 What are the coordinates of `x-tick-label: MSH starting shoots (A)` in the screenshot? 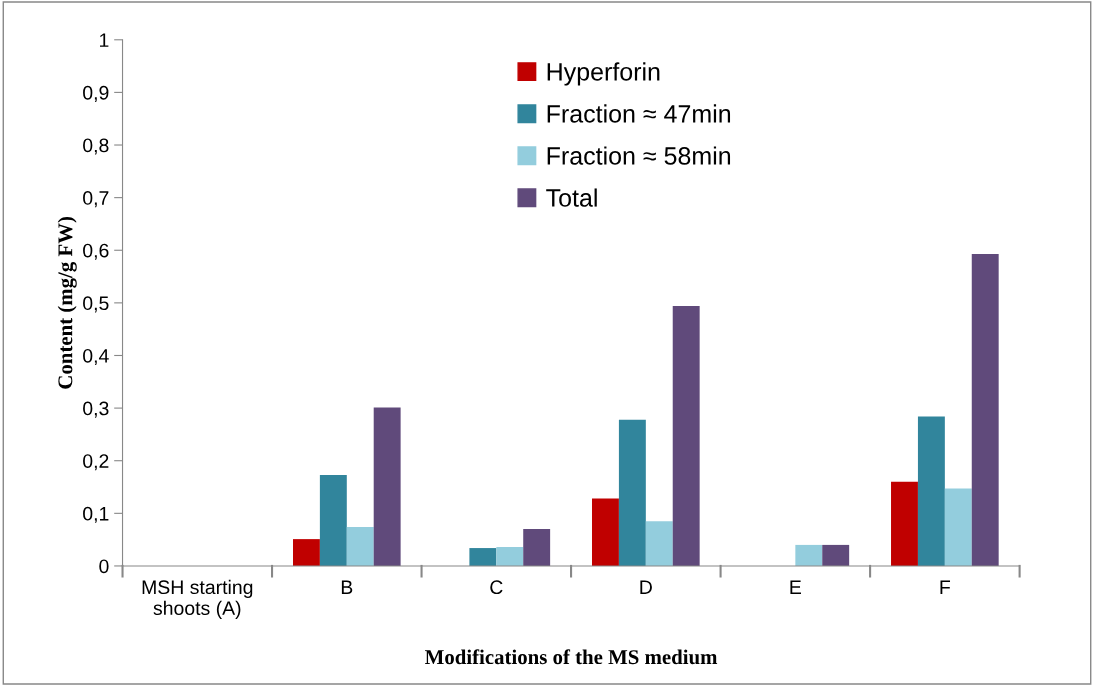 It's located at (197, 599).